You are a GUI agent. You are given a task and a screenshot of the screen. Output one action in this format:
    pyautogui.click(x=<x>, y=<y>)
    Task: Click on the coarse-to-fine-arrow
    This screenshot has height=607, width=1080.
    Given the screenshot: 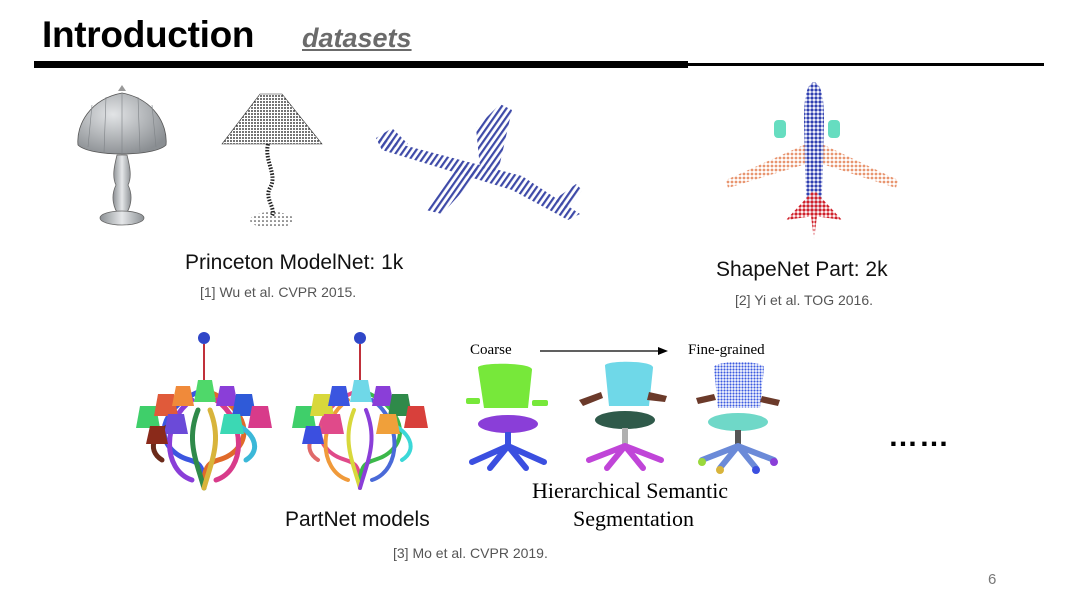 What is the action you would take?
    pyautogui.click(x=604, y=351)
    